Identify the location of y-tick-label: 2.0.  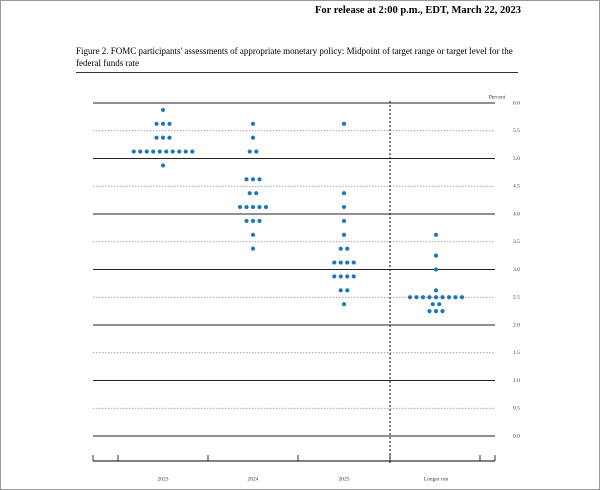
(516, 325).